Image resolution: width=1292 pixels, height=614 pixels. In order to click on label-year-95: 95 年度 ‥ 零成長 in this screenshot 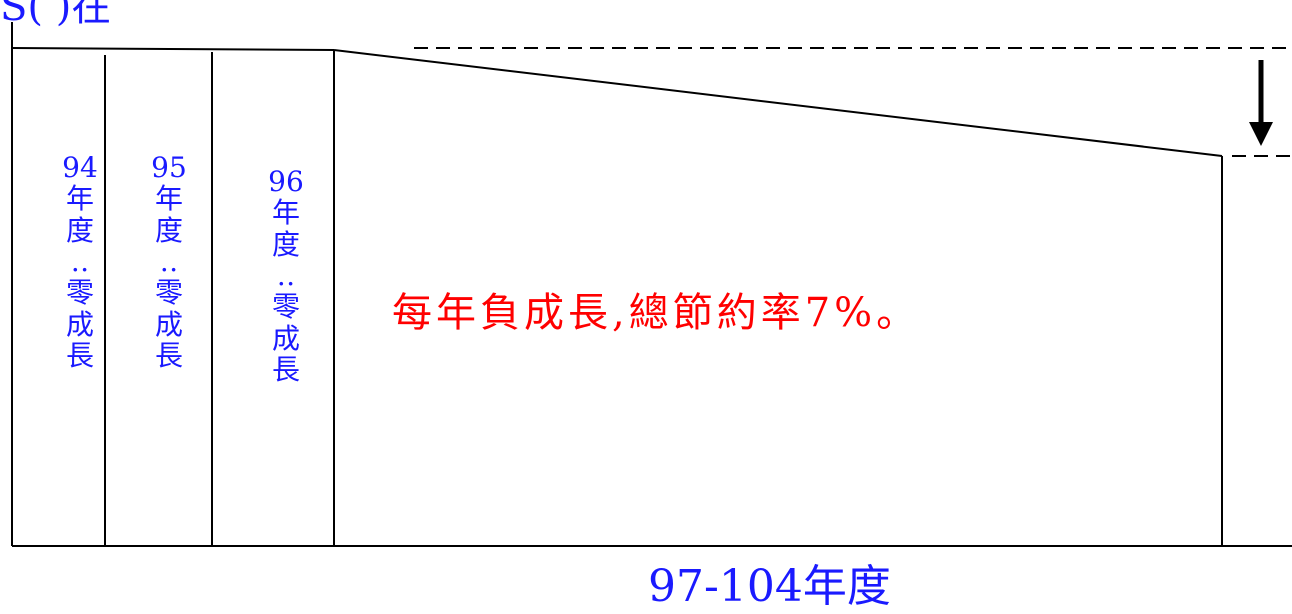, I will do `click(169, 262)`.